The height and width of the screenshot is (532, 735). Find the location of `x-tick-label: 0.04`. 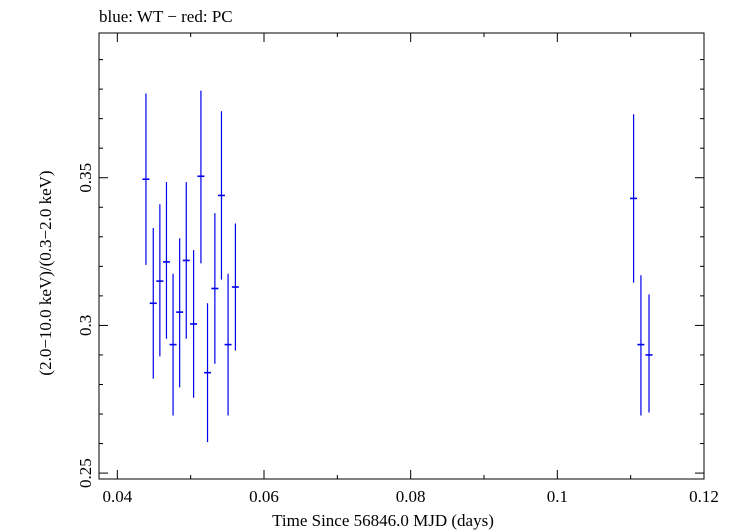

x-tick-label: 0.04 is located at coordinates (117, 496).